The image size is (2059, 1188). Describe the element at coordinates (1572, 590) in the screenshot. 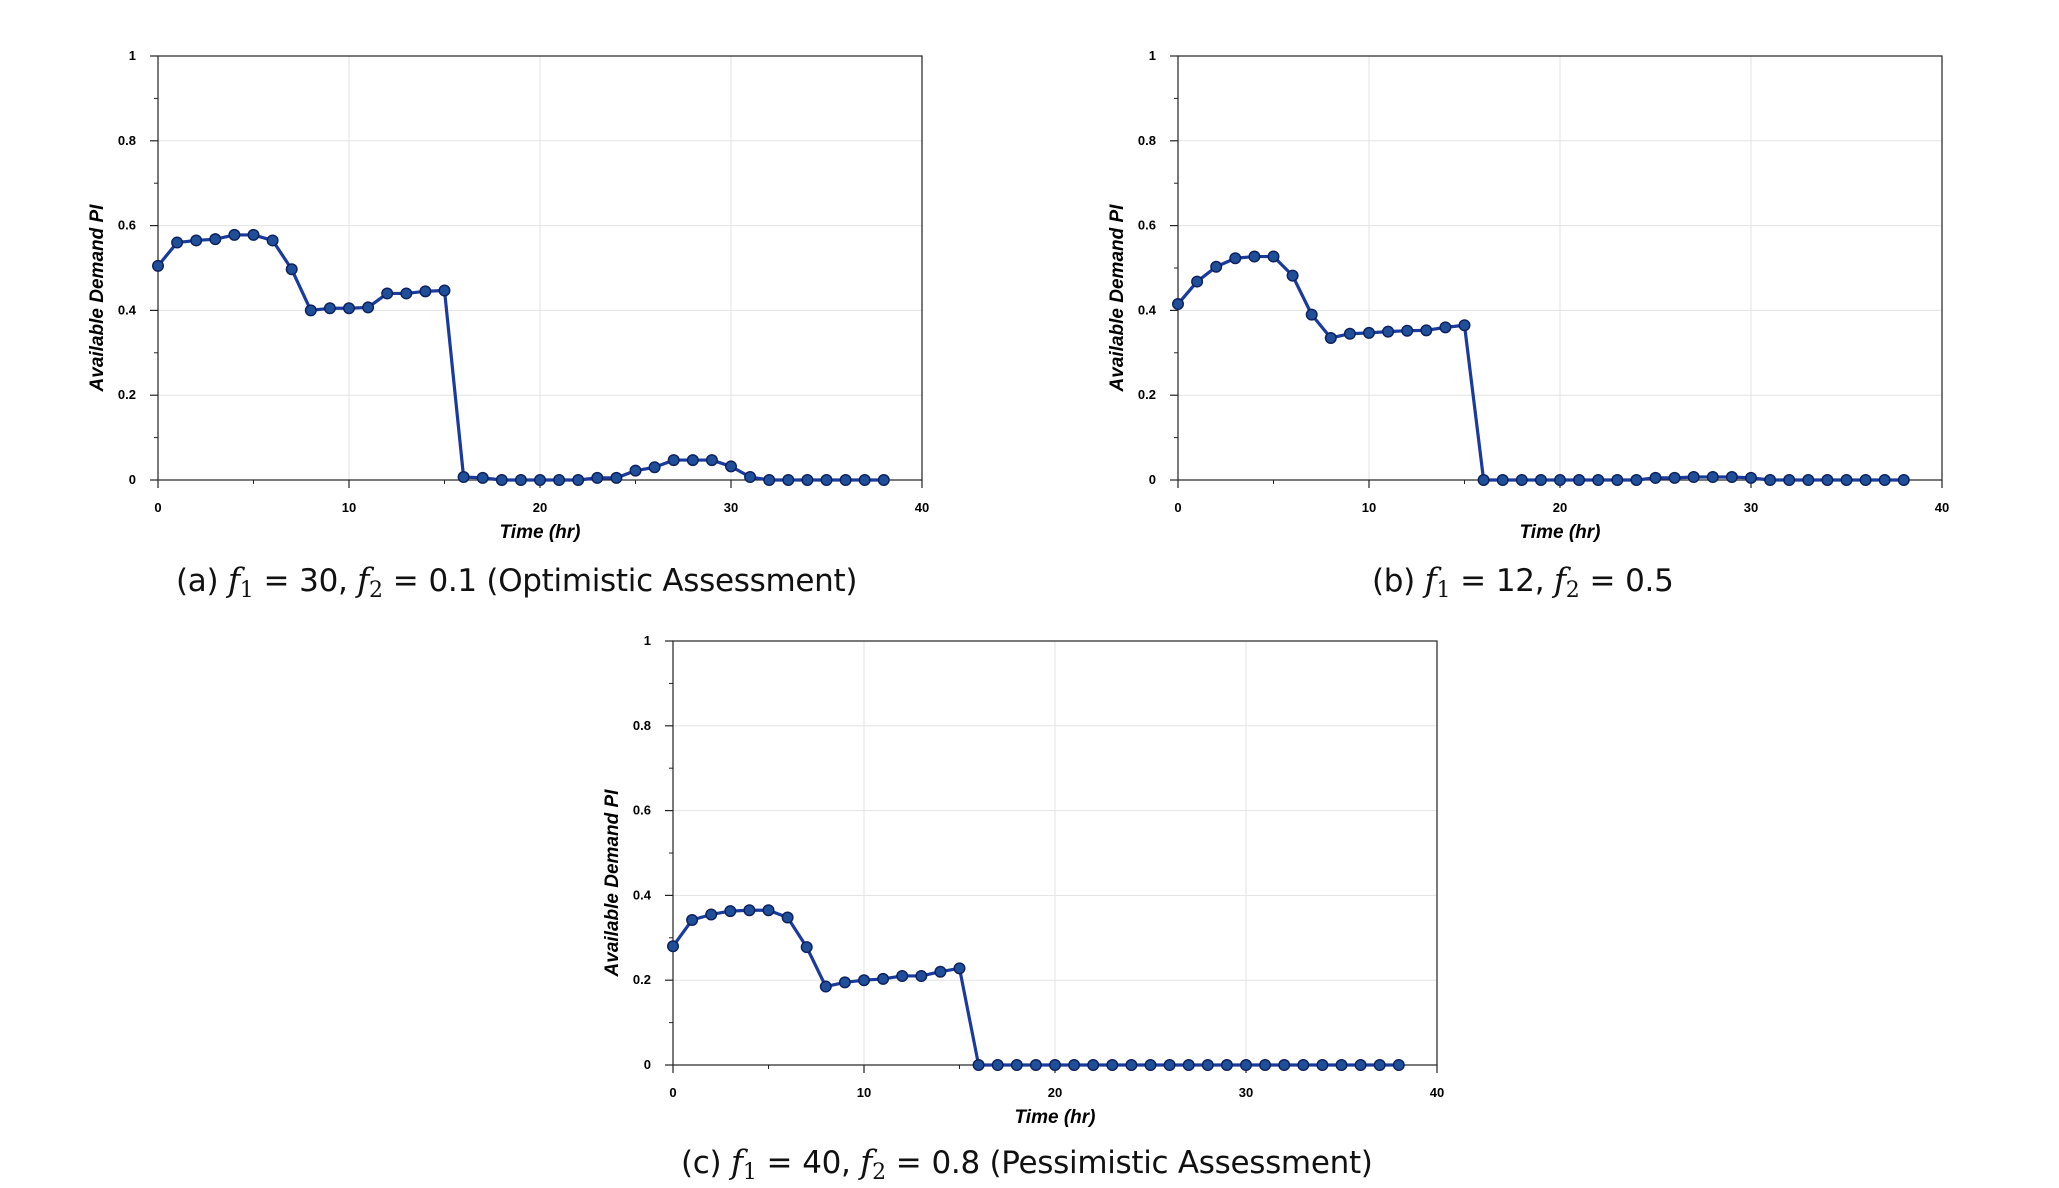

I see `caption-b-f2-sub: 2` at that location.